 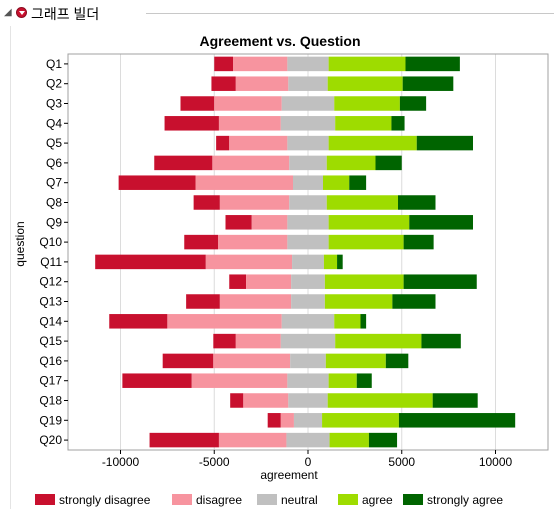 I want to click on bar-q16-neutral, so click(x=308, y=361).